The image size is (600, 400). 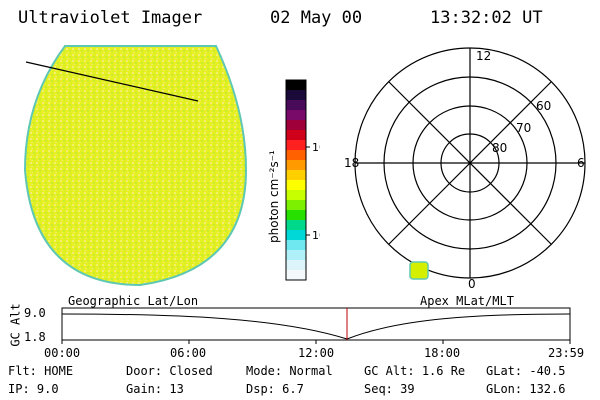 What do you see at coordinates (566, 353) in the screenshot?
I see `x-tick-2359: 23:59` at bounding box center [566, 353].